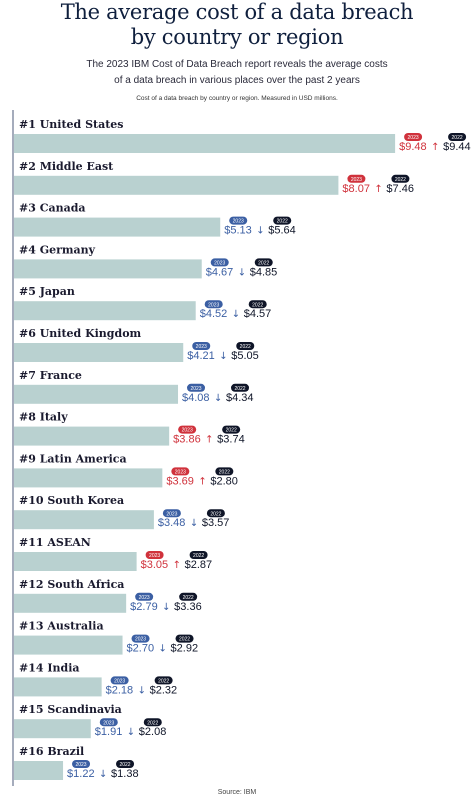 The width and height of the screenshot is (474, 800). I want to click on category-label: #8 Italy, so click(43, 417).